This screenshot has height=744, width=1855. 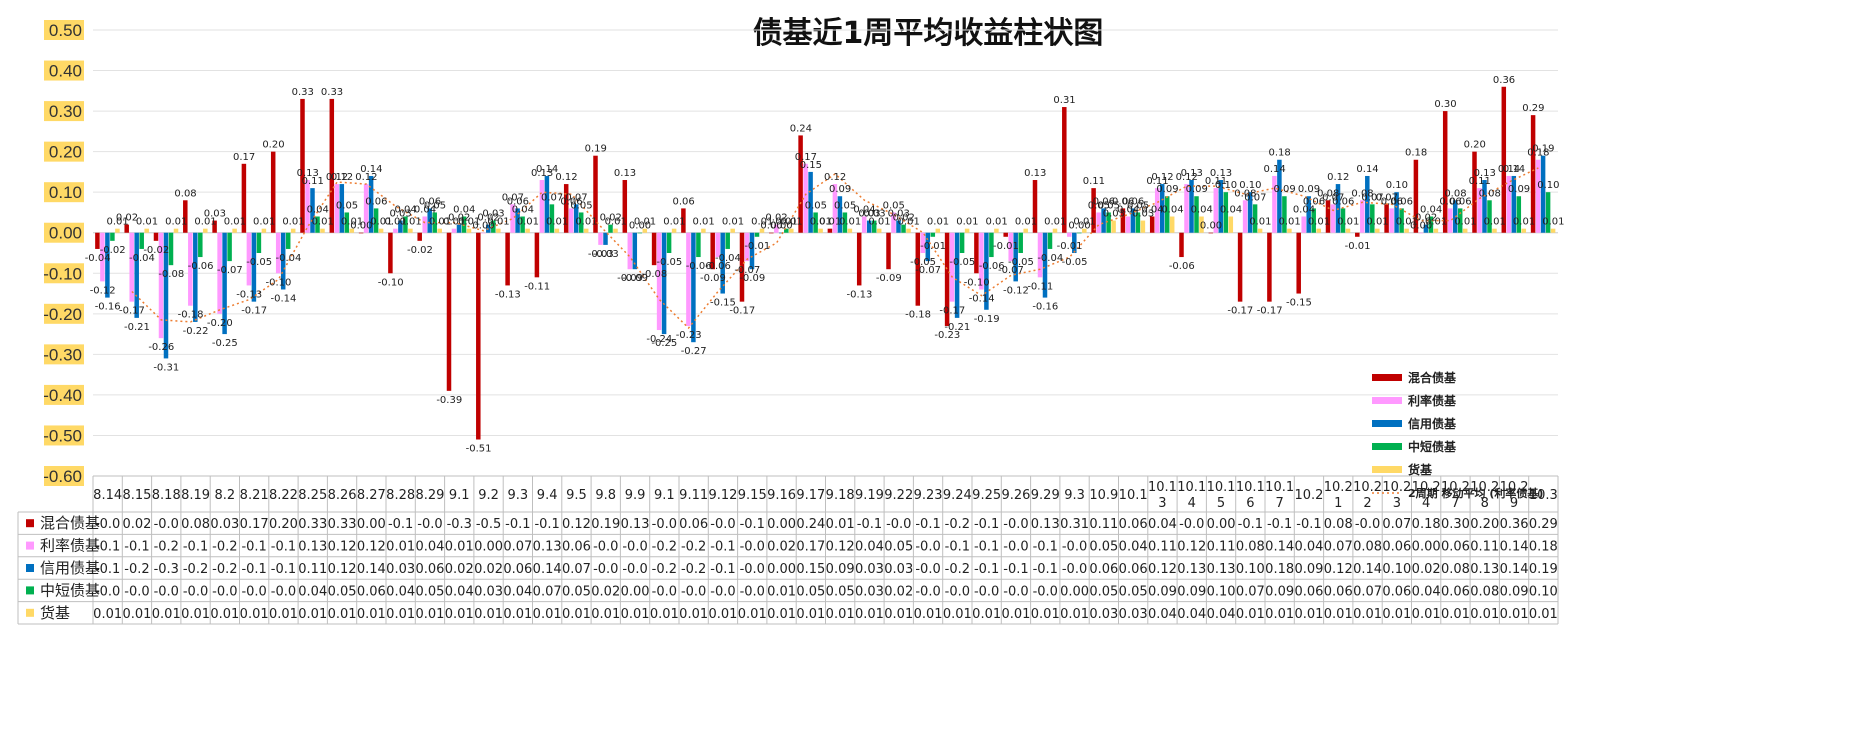 What do you see at coordinates (664, 343) in the screenshot?
I see `data-label: -0.25` at bounding box center [664, 343].